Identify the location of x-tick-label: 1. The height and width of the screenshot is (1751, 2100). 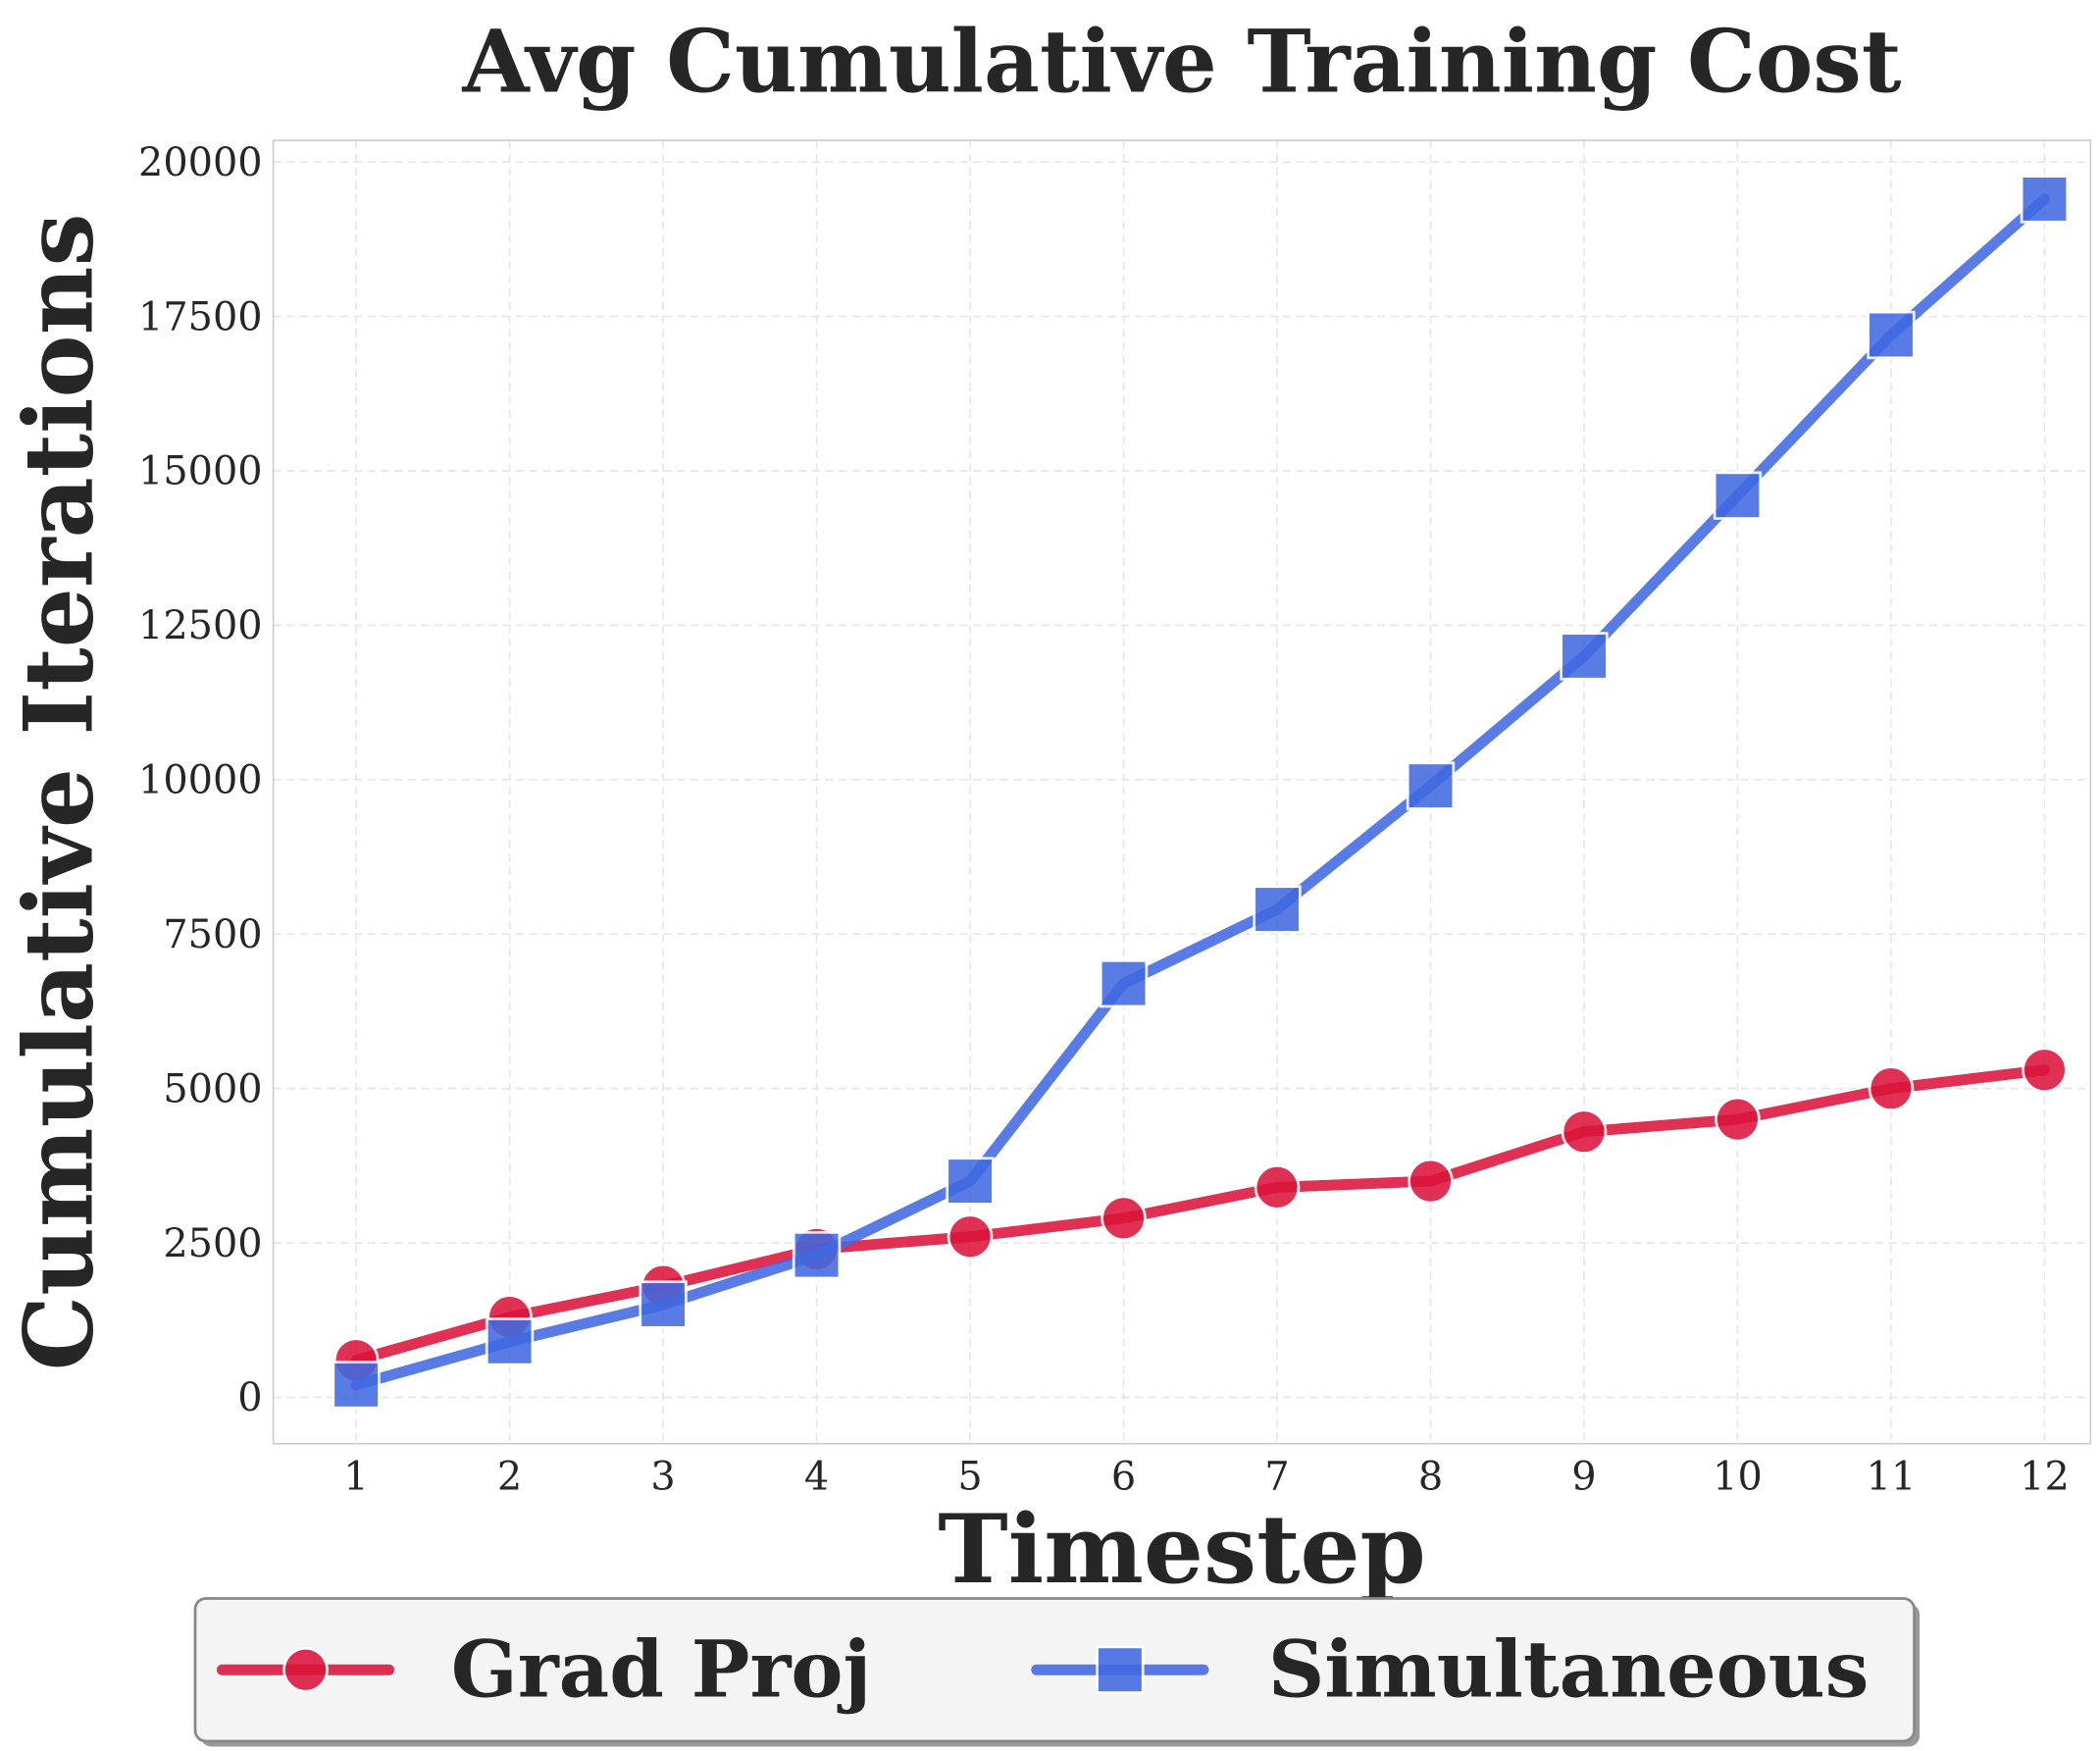
(355, 1476).